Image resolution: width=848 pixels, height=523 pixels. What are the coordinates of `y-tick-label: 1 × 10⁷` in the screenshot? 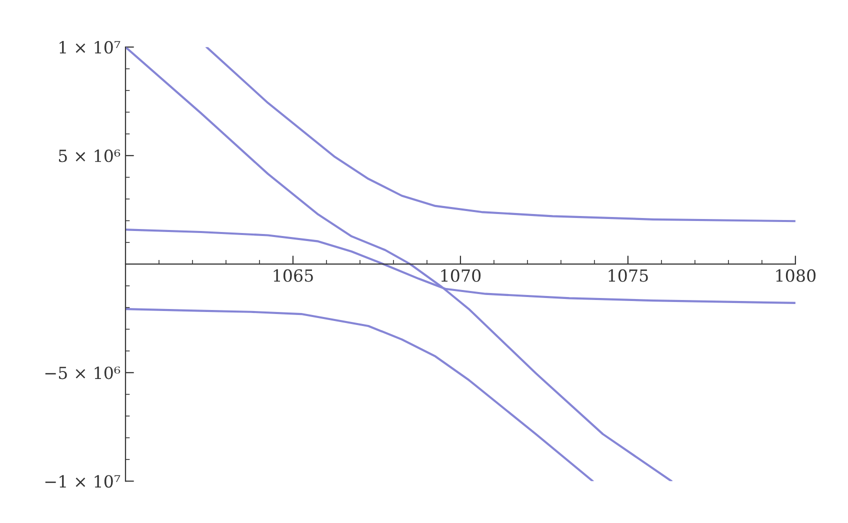 It's located at (90, 47).